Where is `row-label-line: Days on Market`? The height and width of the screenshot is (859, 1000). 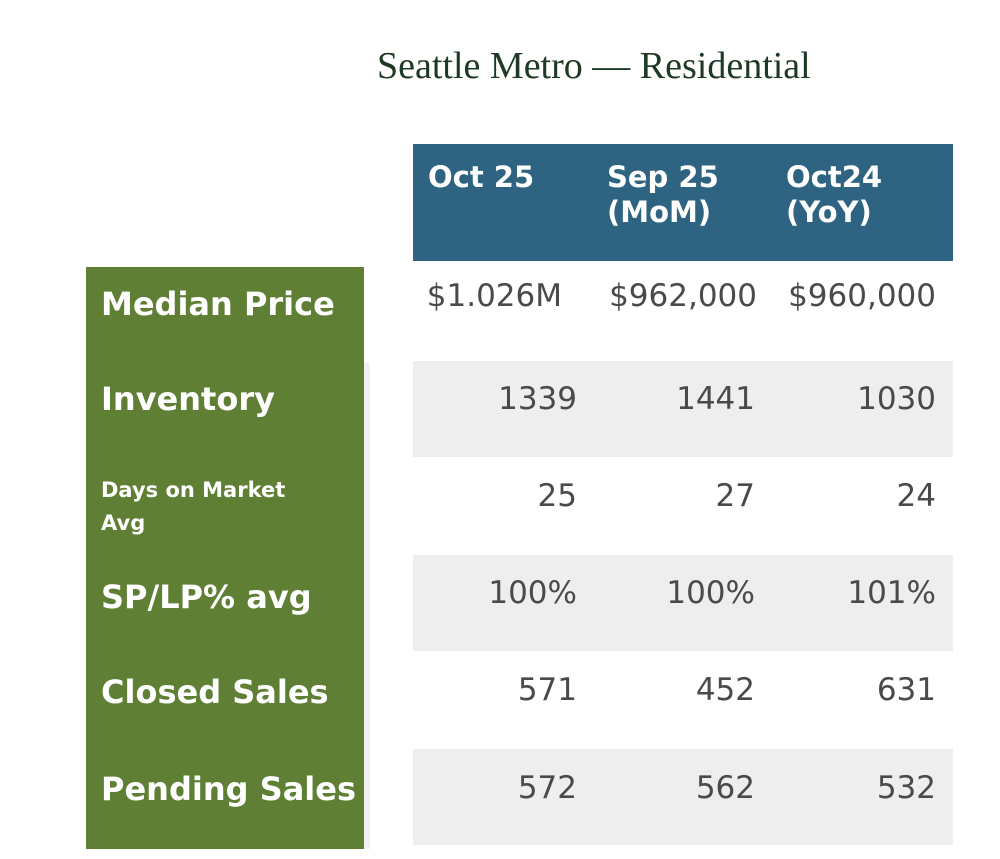
row-label-line: Days on Market is located at coordinates (193, 490).